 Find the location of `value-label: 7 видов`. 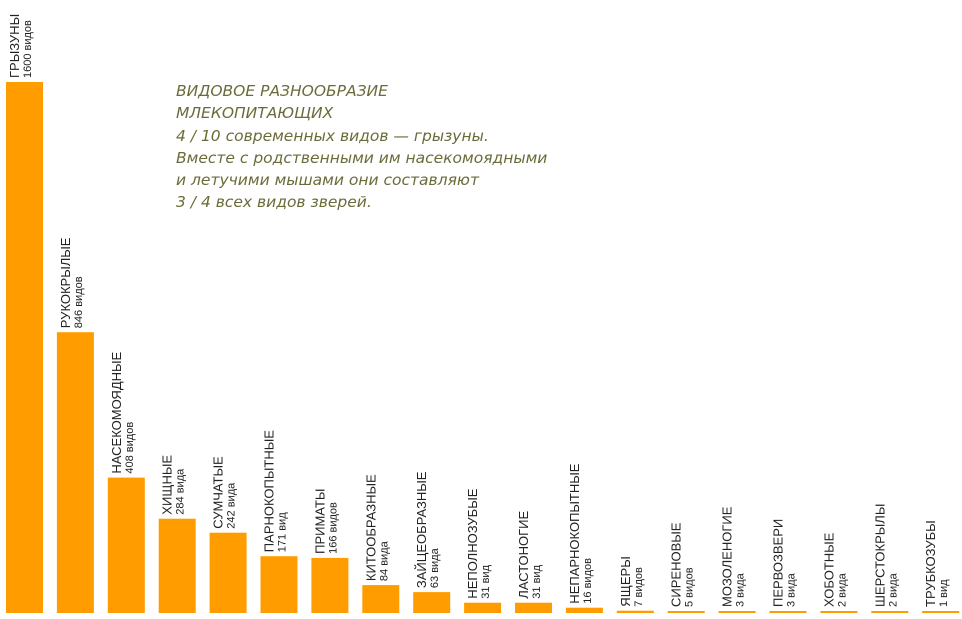

value-label: 7 видов is located at coordinates (639, 587).